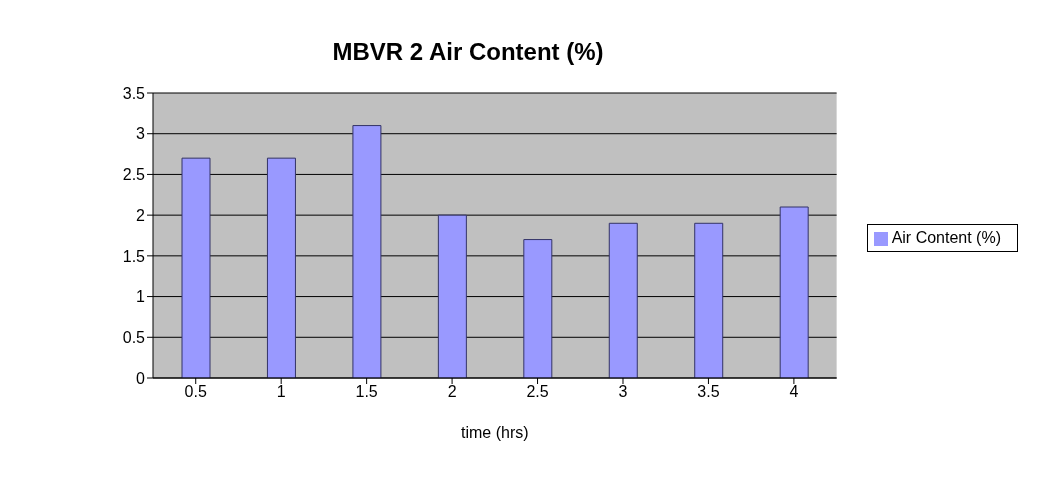 The image size is (1037, 478). I want to click on y-tick-label: 1, so click(141, 297).